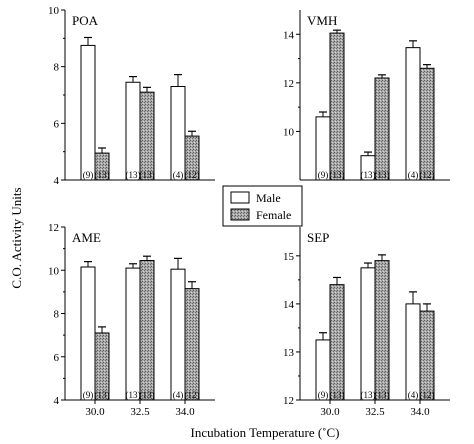  I want to click on legend-label-male: Male, so click(268, 198).